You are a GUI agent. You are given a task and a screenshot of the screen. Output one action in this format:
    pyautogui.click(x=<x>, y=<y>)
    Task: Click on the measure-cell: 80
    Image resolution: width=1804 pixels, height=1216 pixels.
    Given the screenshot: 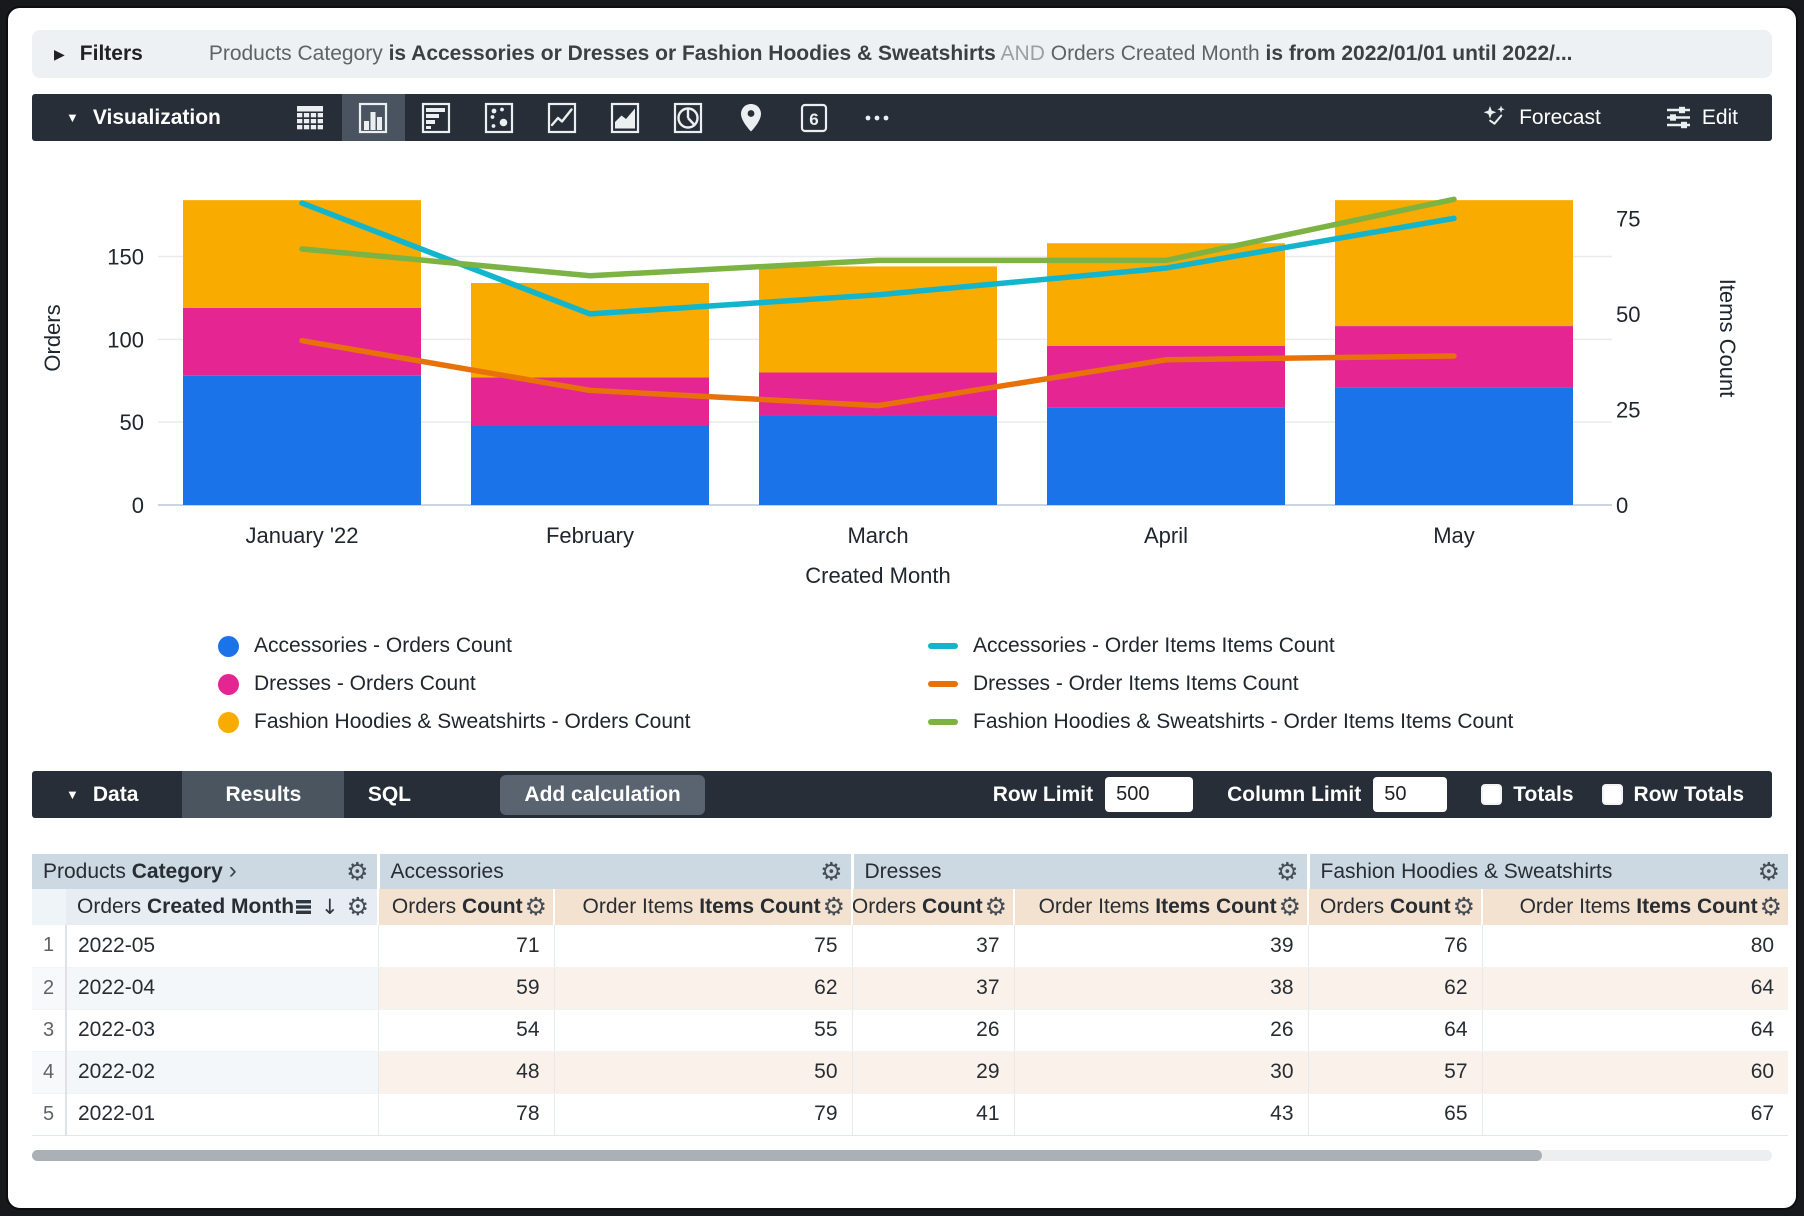 What is the action you would take?
    pyautogui.click(x=1635, y=946)
    